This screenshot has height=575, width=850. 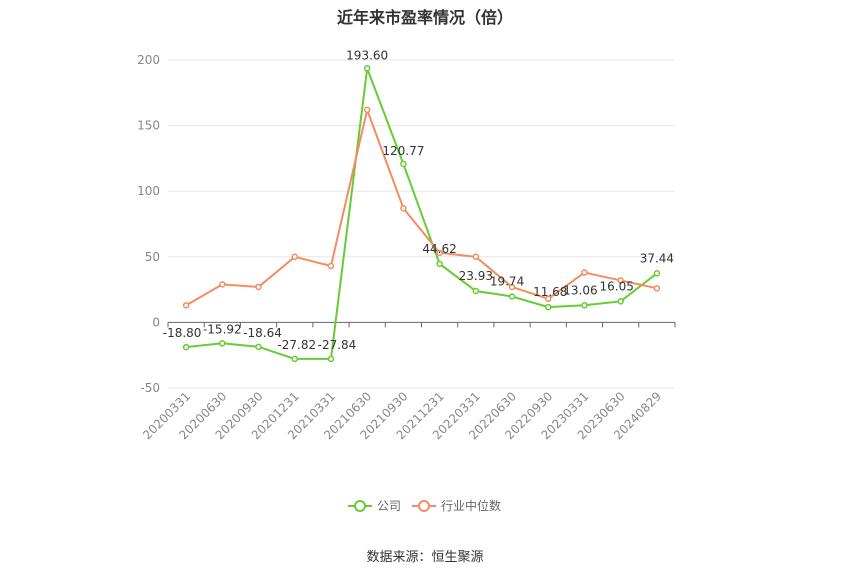 What do you see at coordinates (182, 333) in the screenshot?
I see `data-label: -18.80` at bounding box center [182, 333].